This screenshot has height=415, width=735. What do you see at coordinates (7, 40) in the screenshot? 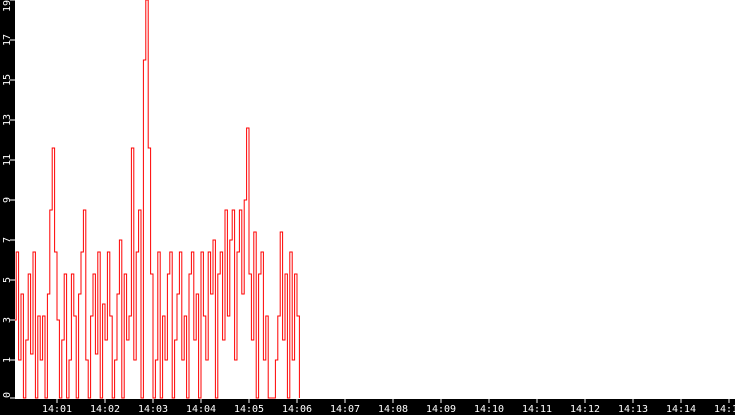
I see `y-tick-label: 17` at bounding box center [7, 40].